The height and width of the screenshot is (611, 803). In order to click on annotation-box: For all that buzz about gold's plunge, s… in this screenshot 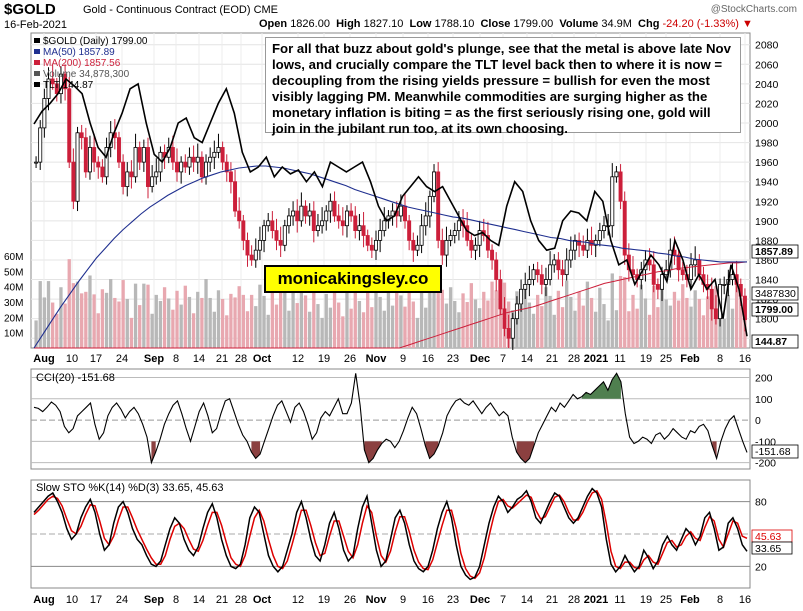, I will do `click(503, 86)`.